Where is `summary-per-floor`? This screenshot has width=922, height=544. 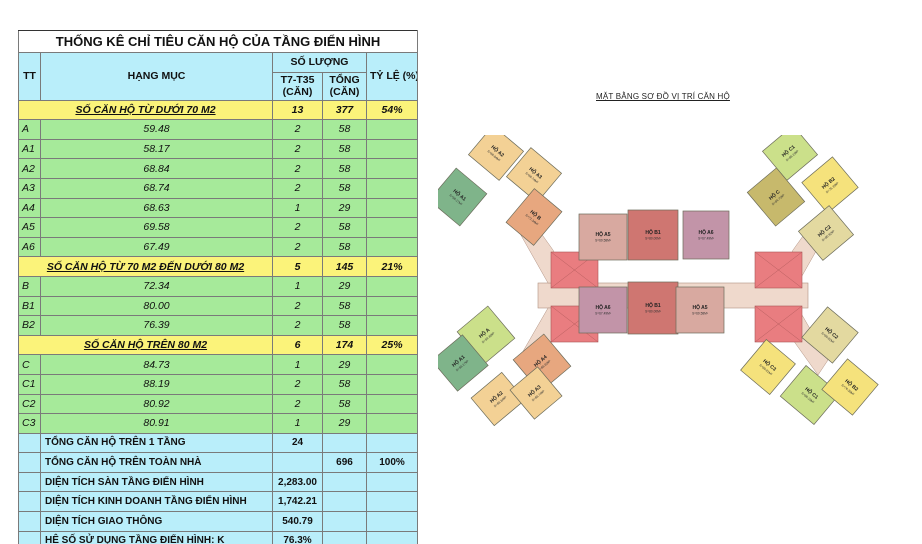 summary-per-floor is located at coordinates (297, 462).